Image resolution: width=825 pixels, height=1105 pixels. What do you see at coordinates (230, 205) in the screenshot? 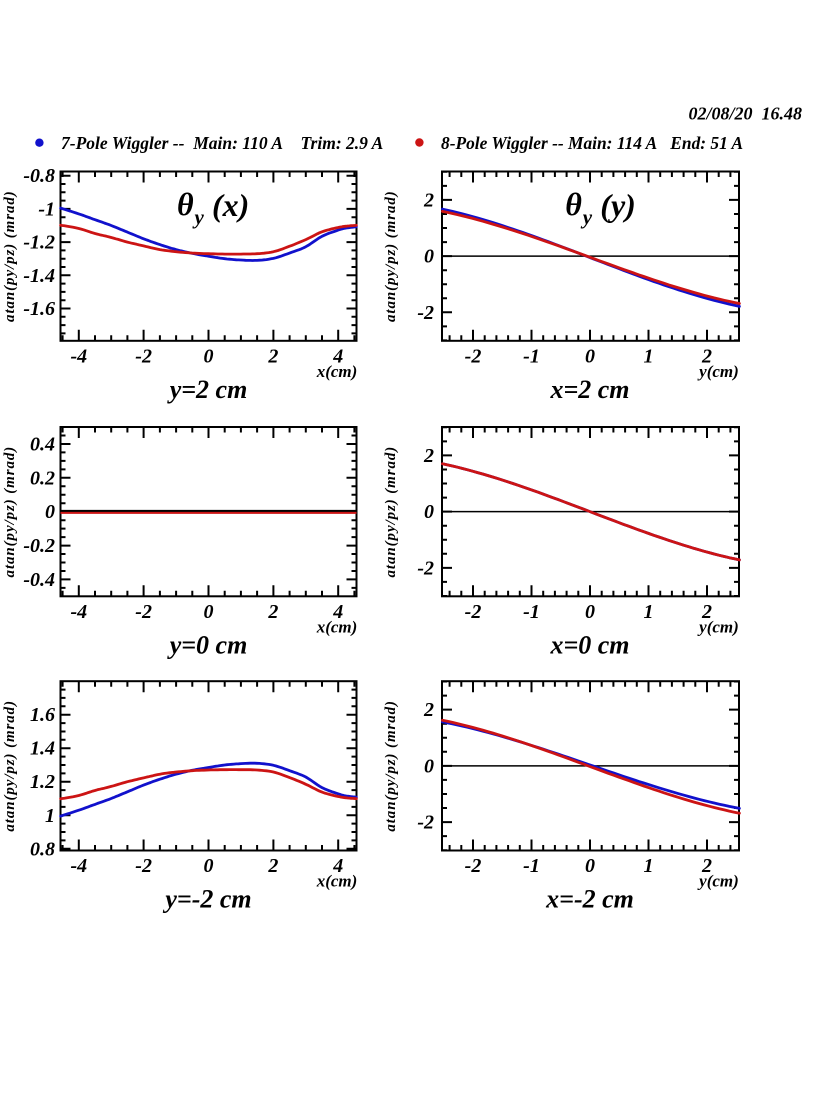
I see `svg-text: (x)` at bounding box center [230, 205].